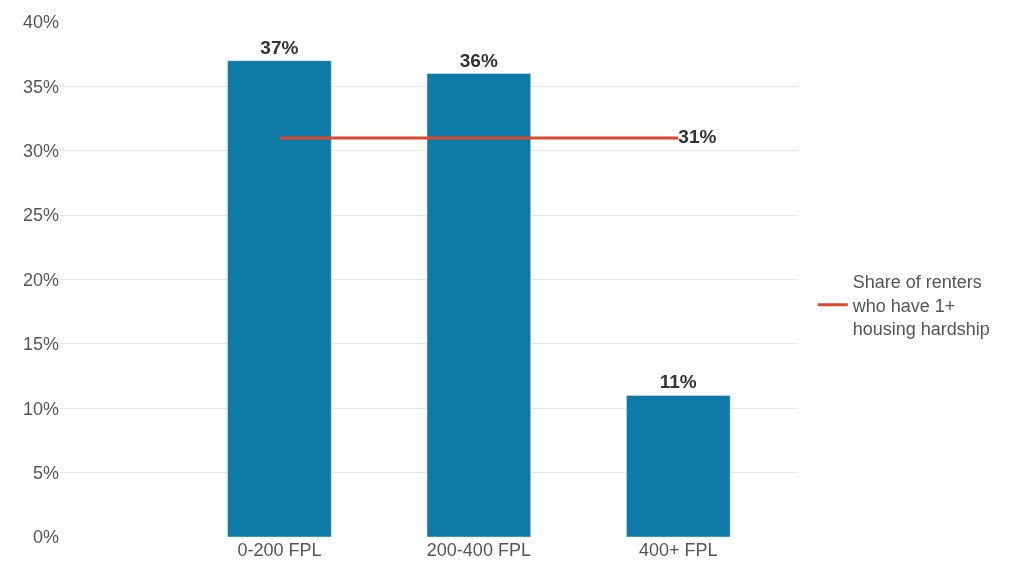 The image size is (1023, 587). What do you see at coordinates (45, 472) in the screenshot?
I see `y-tick-label: 5%` at bounding box center [45, 472].